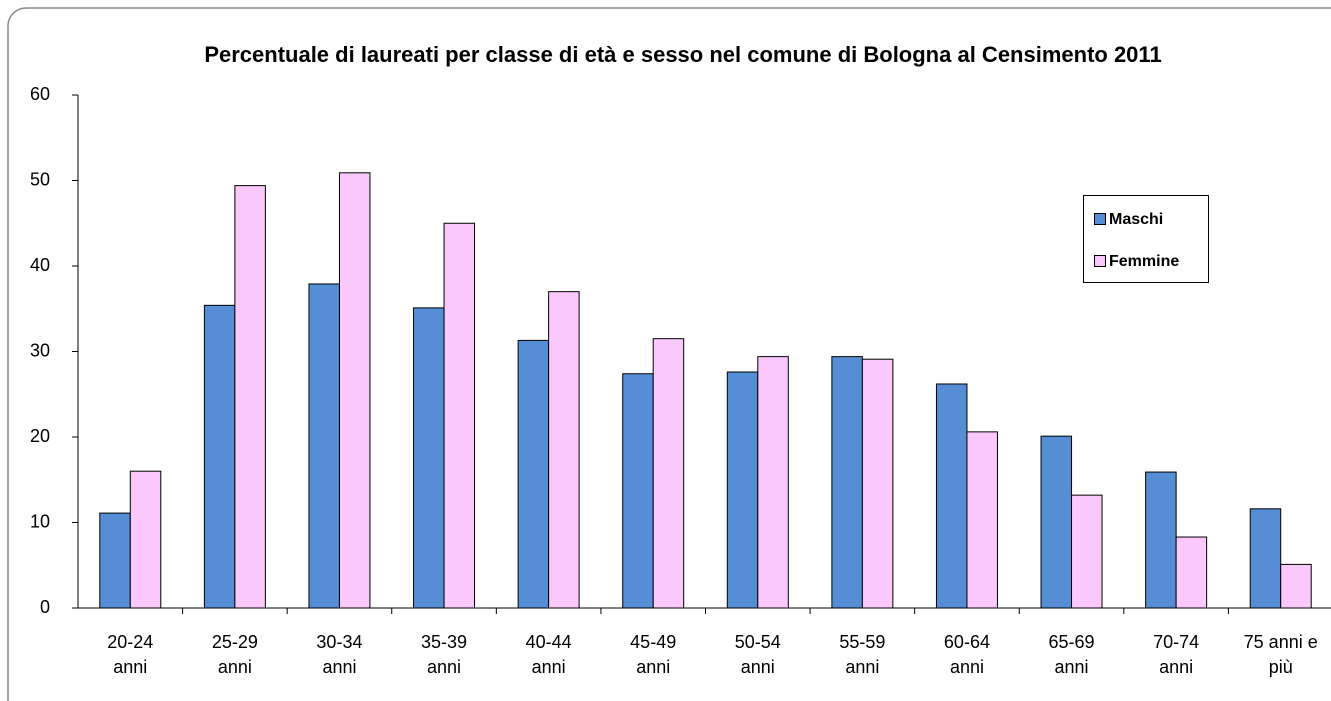  I want to click on x-tick-label: 65-69 anni, so click(1071, 654).